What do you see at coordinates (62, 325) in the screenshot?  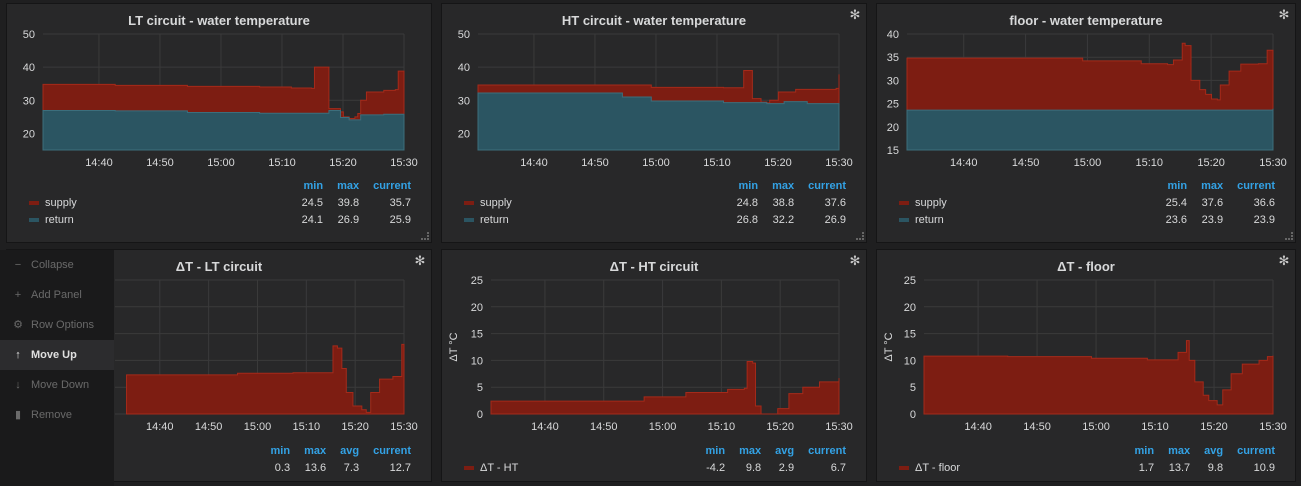 I see `menu-item-label: Row Options` at bounding box center [62, 325].